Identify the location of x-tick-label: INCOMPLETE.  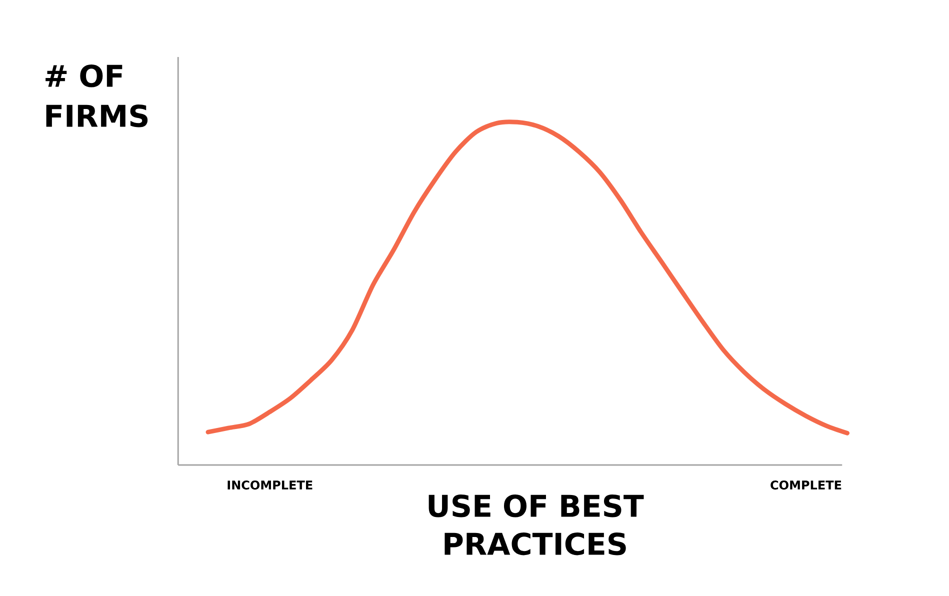
(270, 485).